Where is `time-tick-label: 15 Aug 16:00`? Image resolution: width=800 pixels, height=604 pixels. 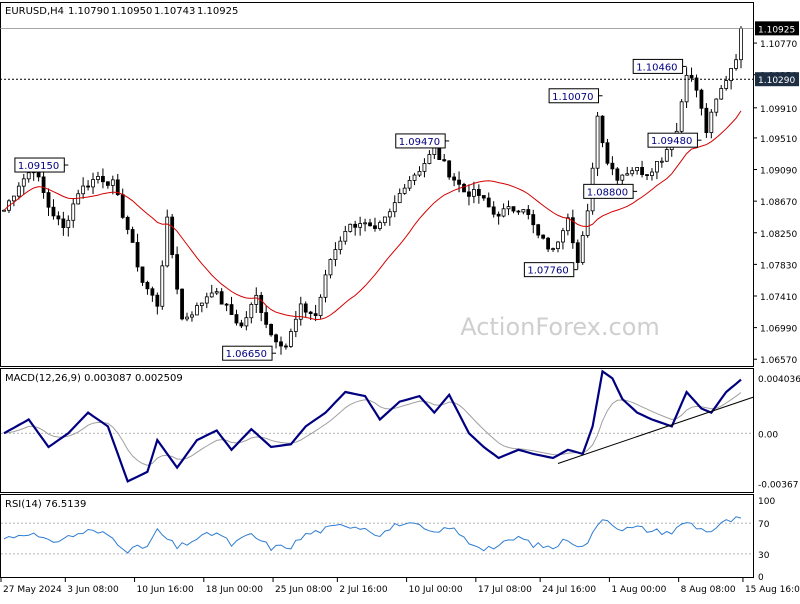
time-tick-label: 15 Aug 16:00 is located at coordinates (772, 590).